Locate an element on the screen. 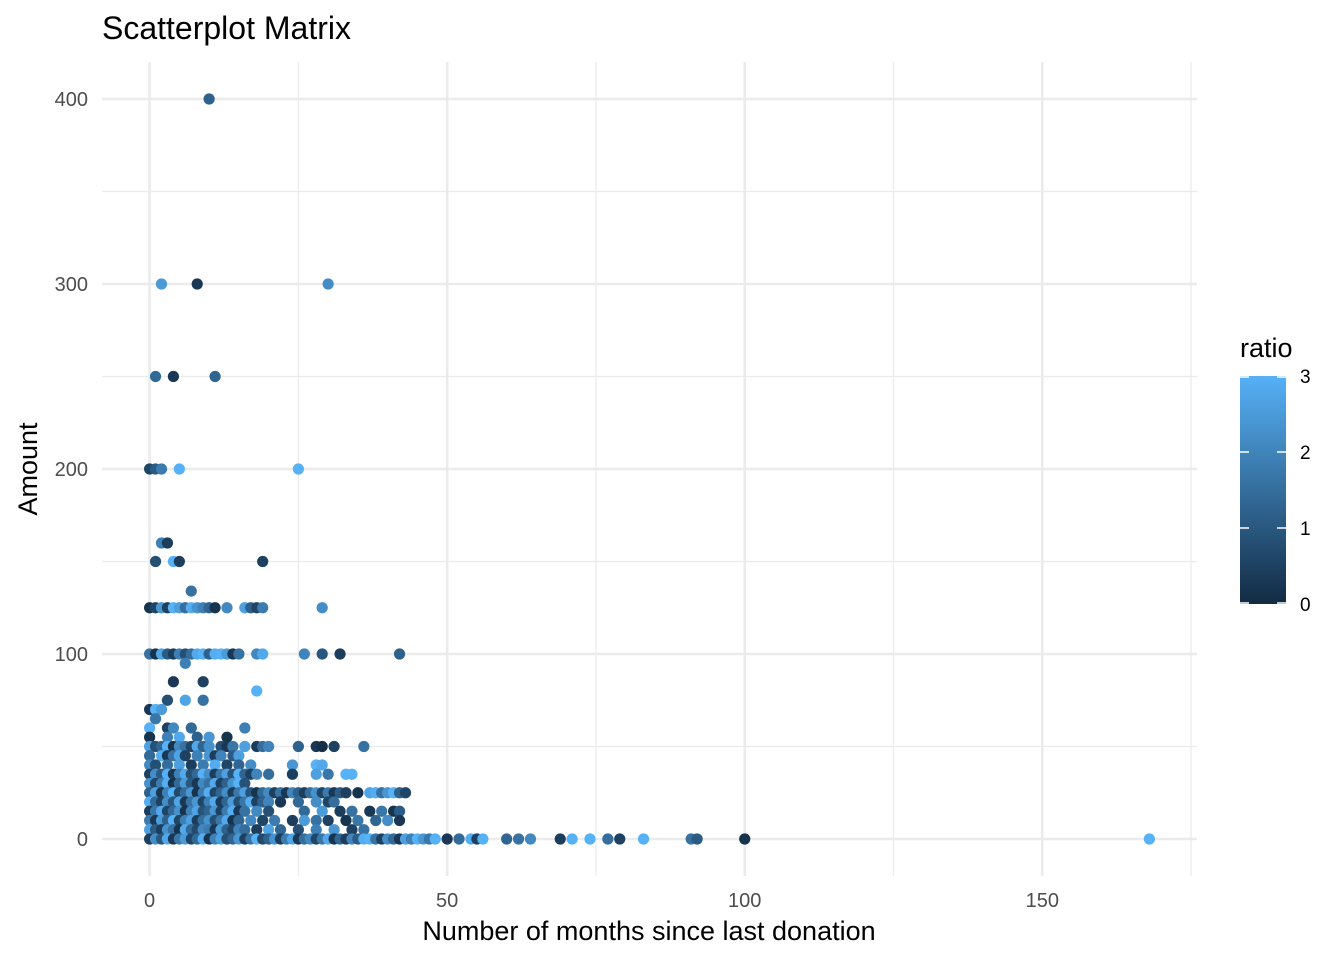 The image size is (1344, 960). colorbar-tick-label: 3 is located at coordinates (1305, 377).